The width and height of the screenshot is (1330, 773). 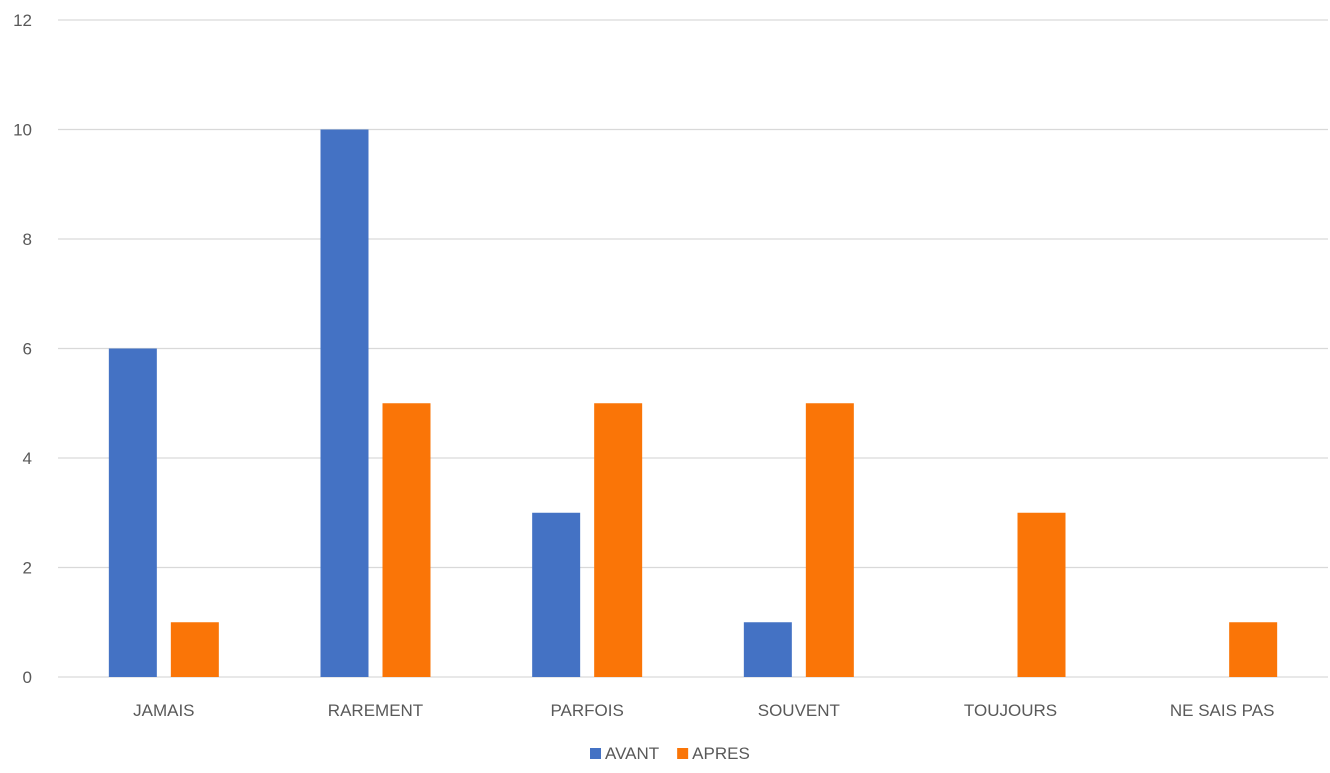 What do you see at coordinates (1222, 710) in the screenshot?
I see `x-category-label: NE SAIS PAS` at bounding box center [1222, 710].